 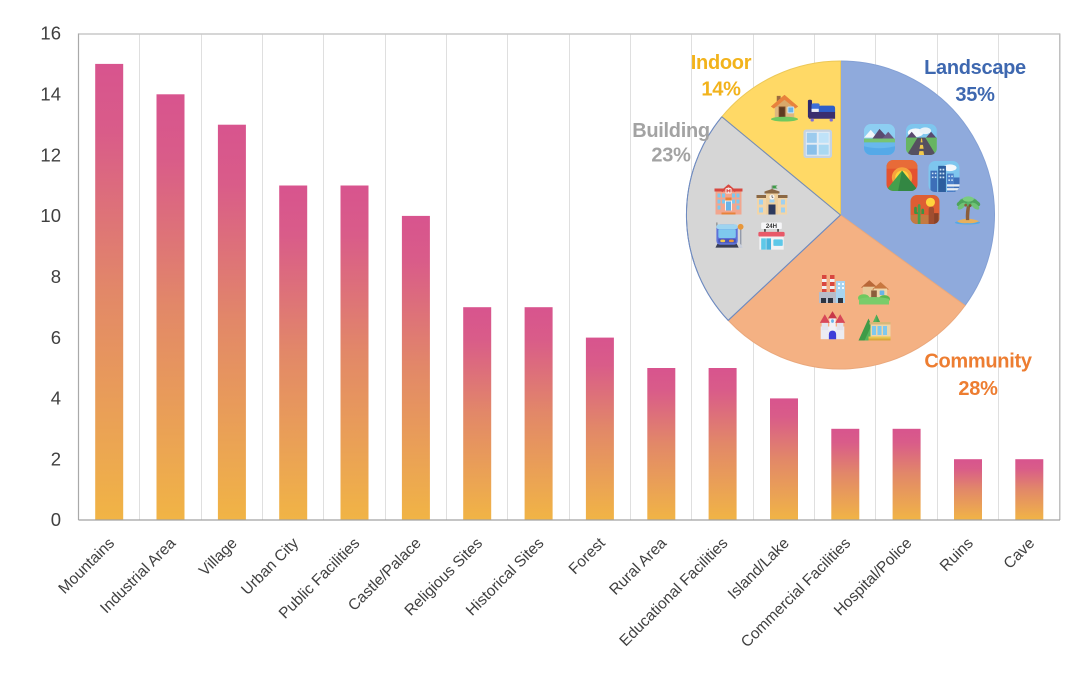 I want to click on svg-text: Indoor, so click(x=721, y=63).